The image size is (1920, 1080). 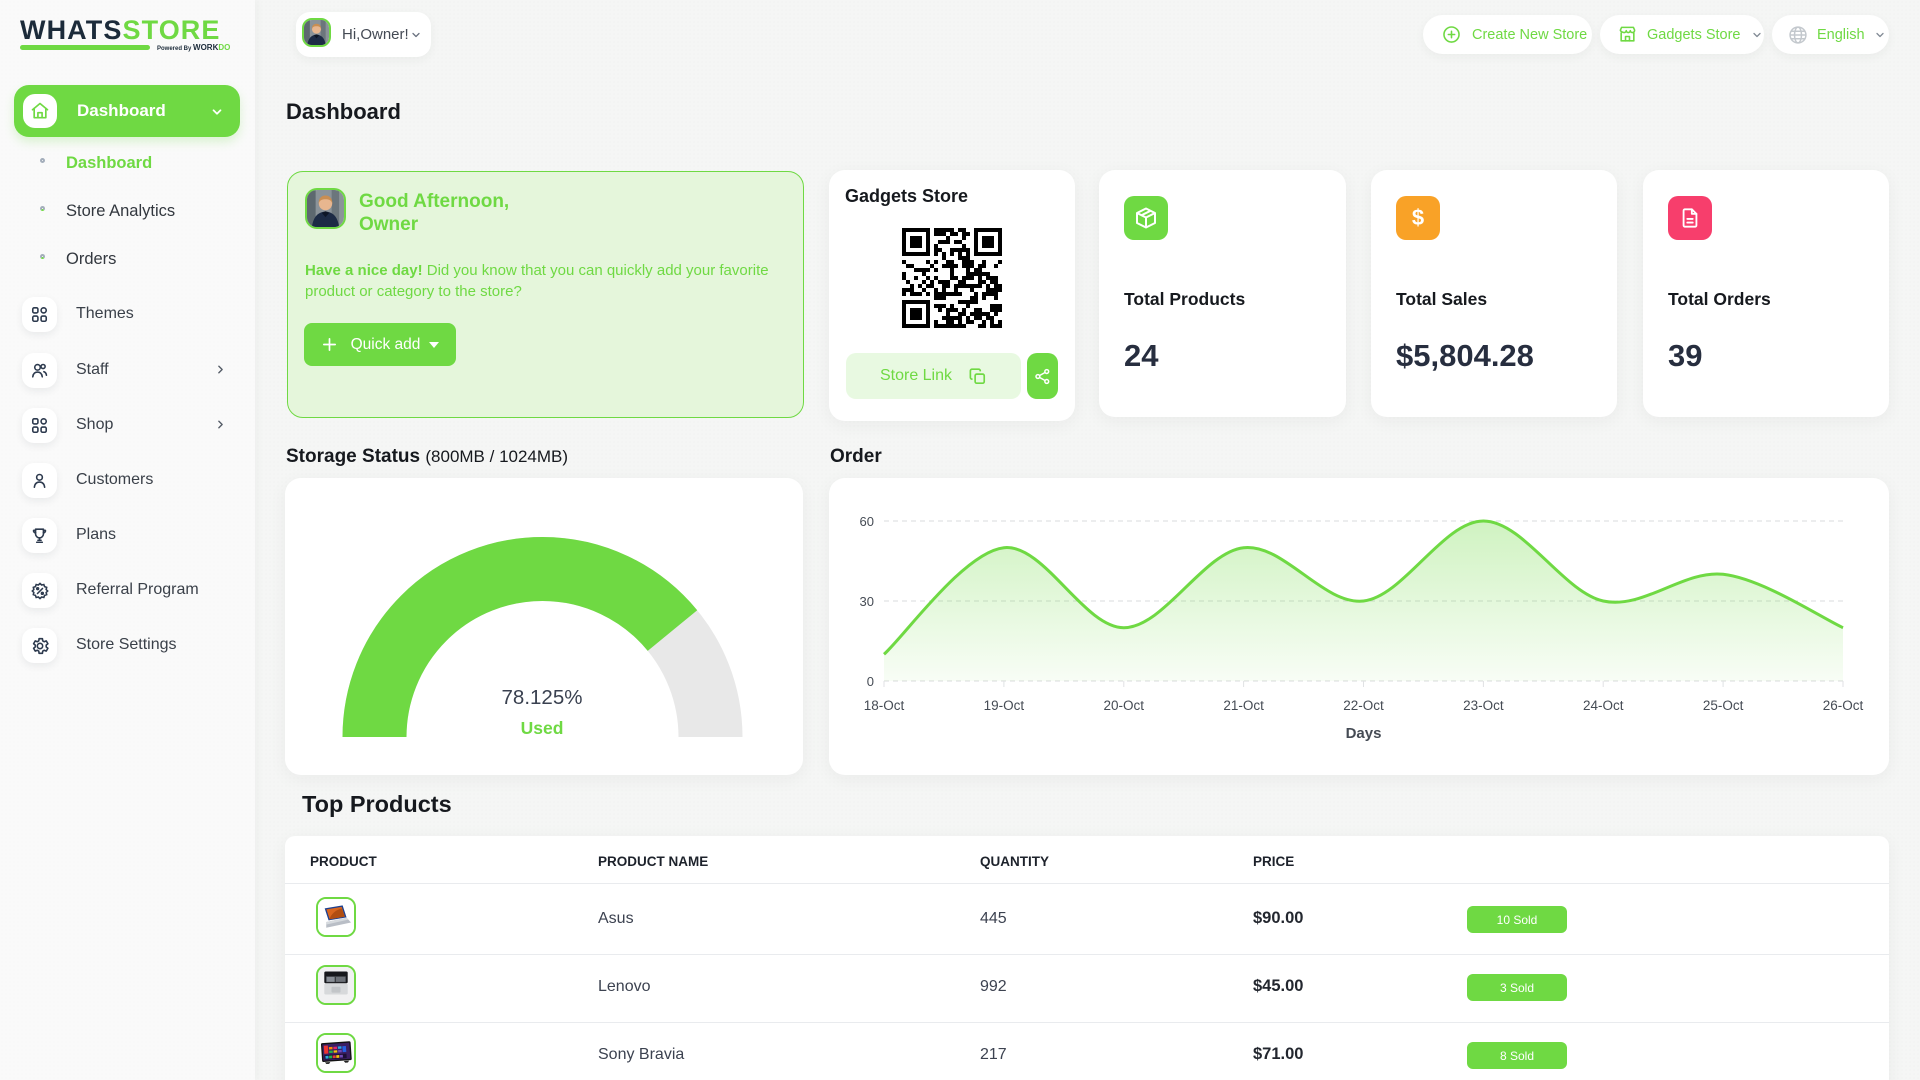 What do you see at coordinates (1483, 705) in the screenshot?
I see `svg-text: 23-Oct` at bounding box center [1483, 705].